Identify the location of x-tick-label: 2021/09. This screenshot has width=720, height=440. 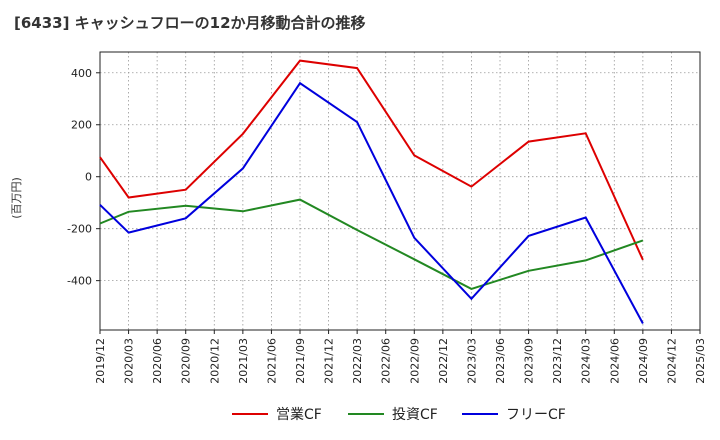
(300, 361).